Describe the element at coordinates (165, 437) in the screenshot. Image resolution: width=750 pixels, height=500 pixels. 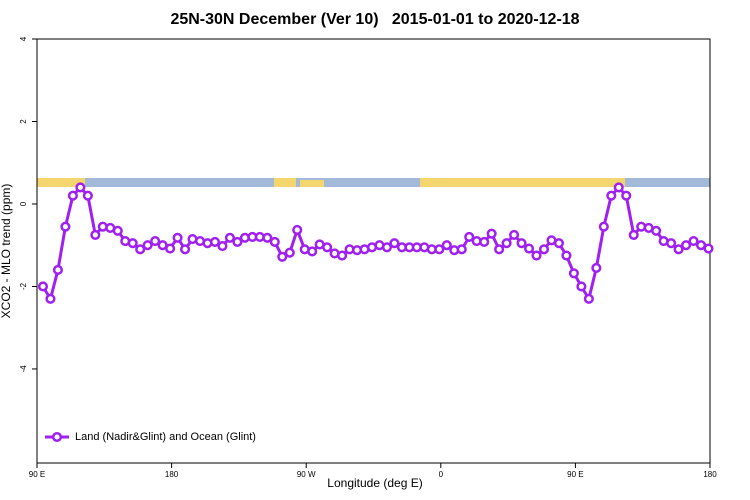
I see `legend-label: Land (Nadir&Glint) and Ocean (Glint)` at that location.